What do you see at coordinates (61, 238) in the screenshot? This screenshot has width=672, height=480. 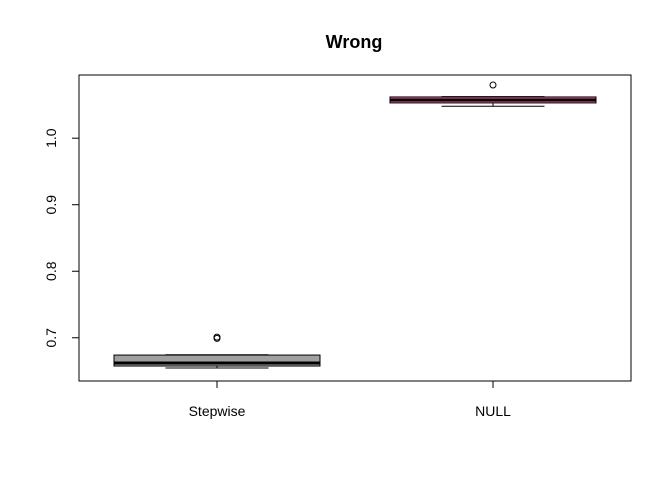 I see `y-axis: 0.7 0.8 0.9 1.0` at bounding box center [61, 238].